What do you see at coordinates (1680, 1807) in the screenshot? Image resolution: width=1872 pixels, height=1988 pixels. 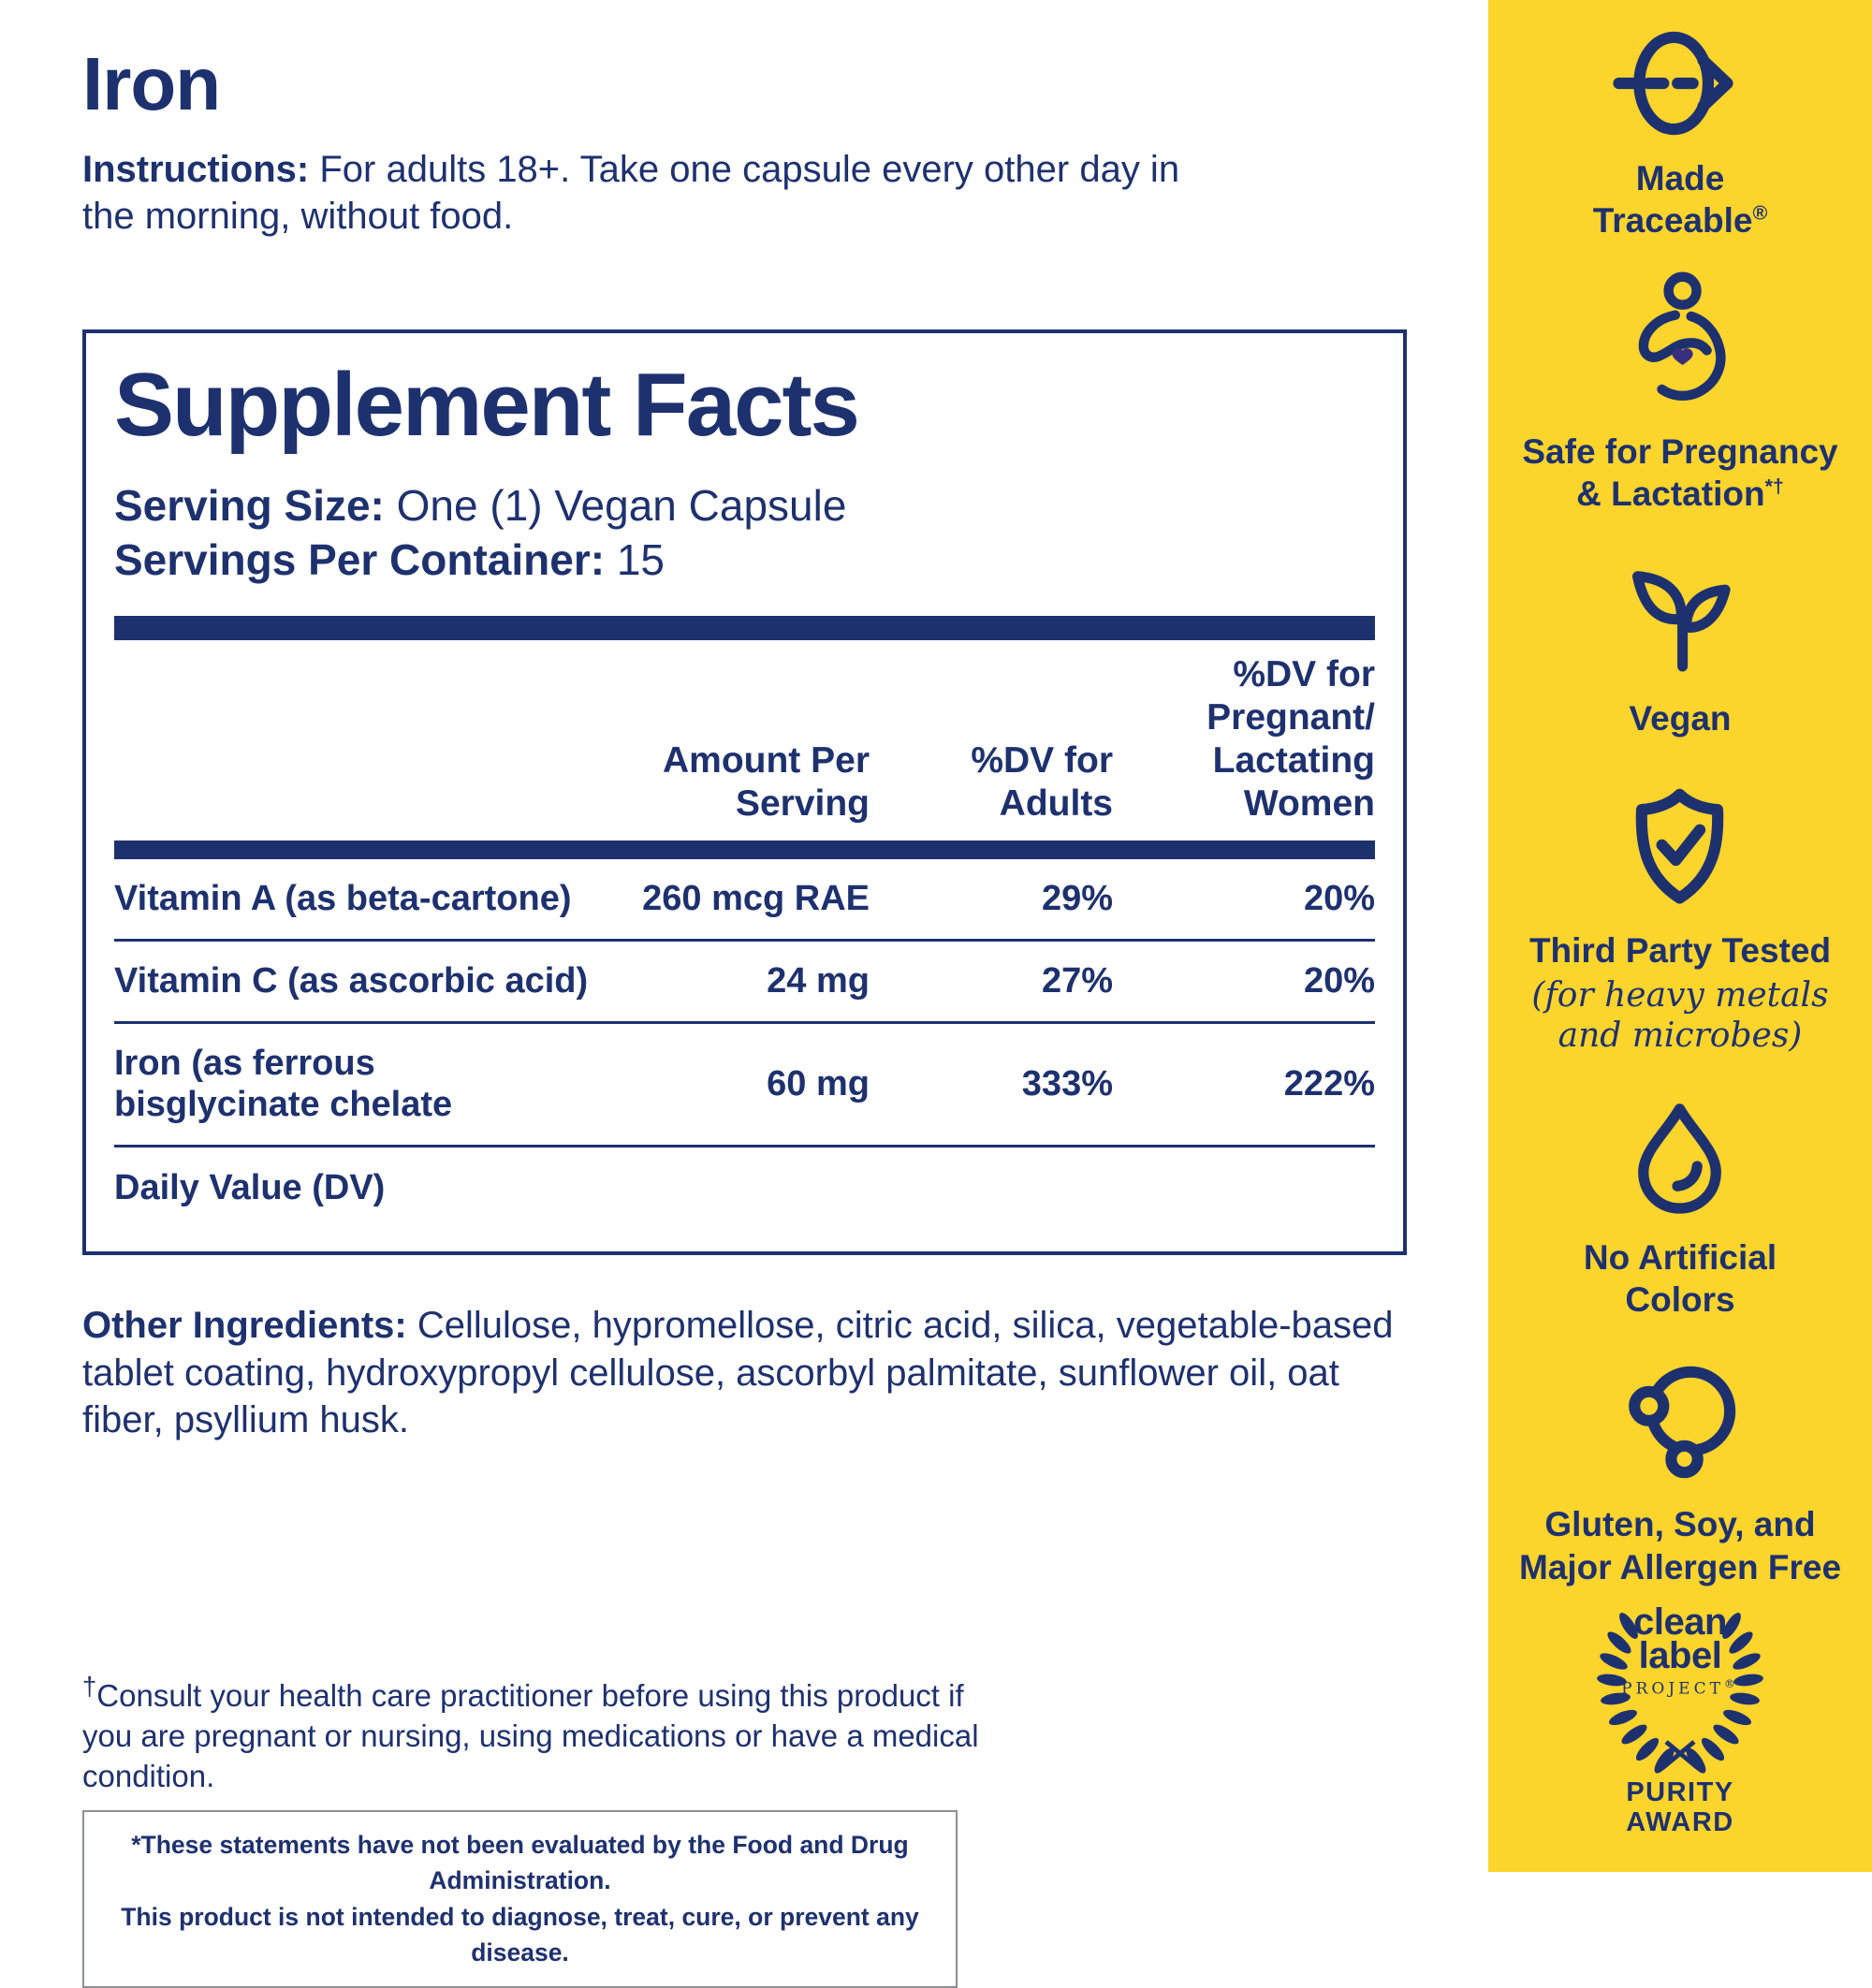 I see `purity-award-label: PURITY AWARD` at bounding box center [1680, 1807].